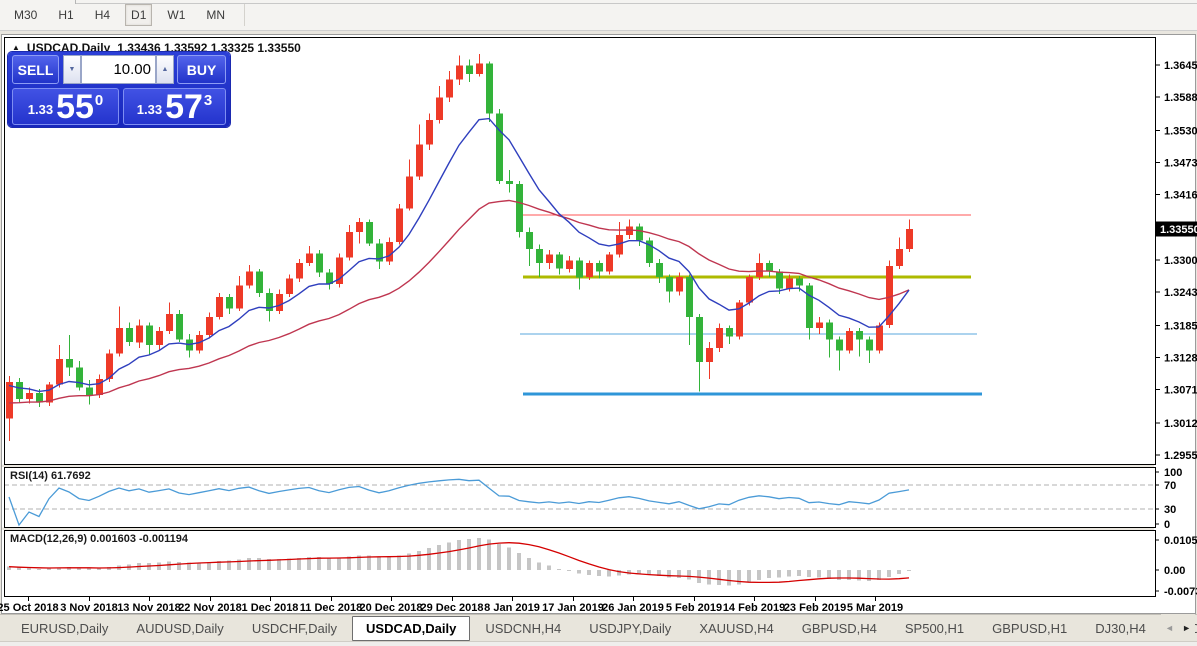 This screenshot has width=1197, height=646. I want to click on tab-gbpusd-h1: GBPUSD,H1, so click(1030, 628).